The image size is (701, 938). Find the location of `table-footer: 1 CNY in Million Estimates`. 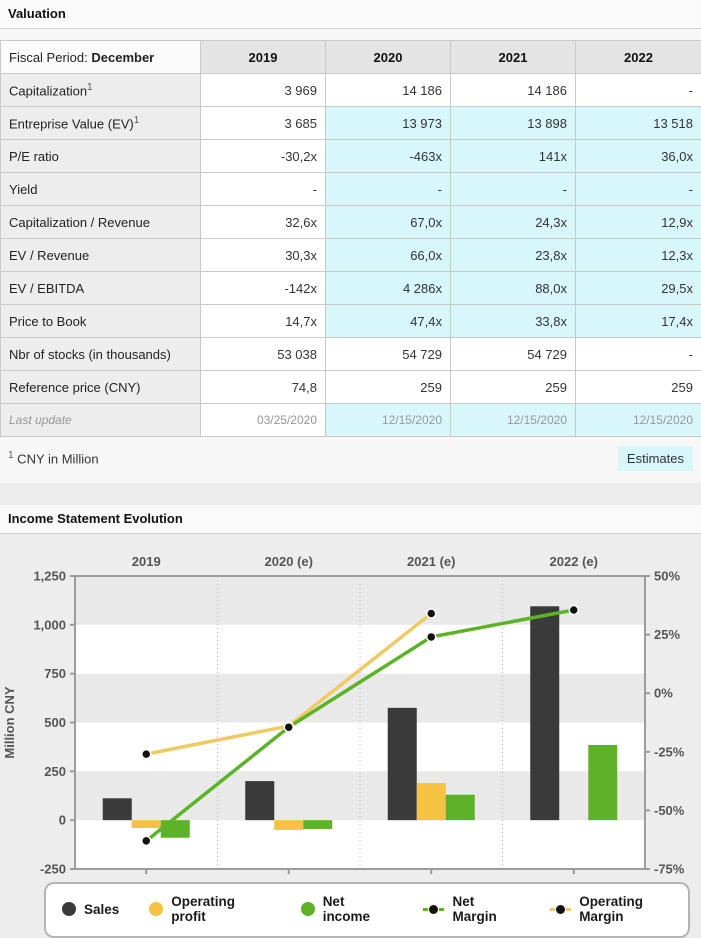

table-footer: 1 CNY in Million Estimates is located at coordinates (350, 460).